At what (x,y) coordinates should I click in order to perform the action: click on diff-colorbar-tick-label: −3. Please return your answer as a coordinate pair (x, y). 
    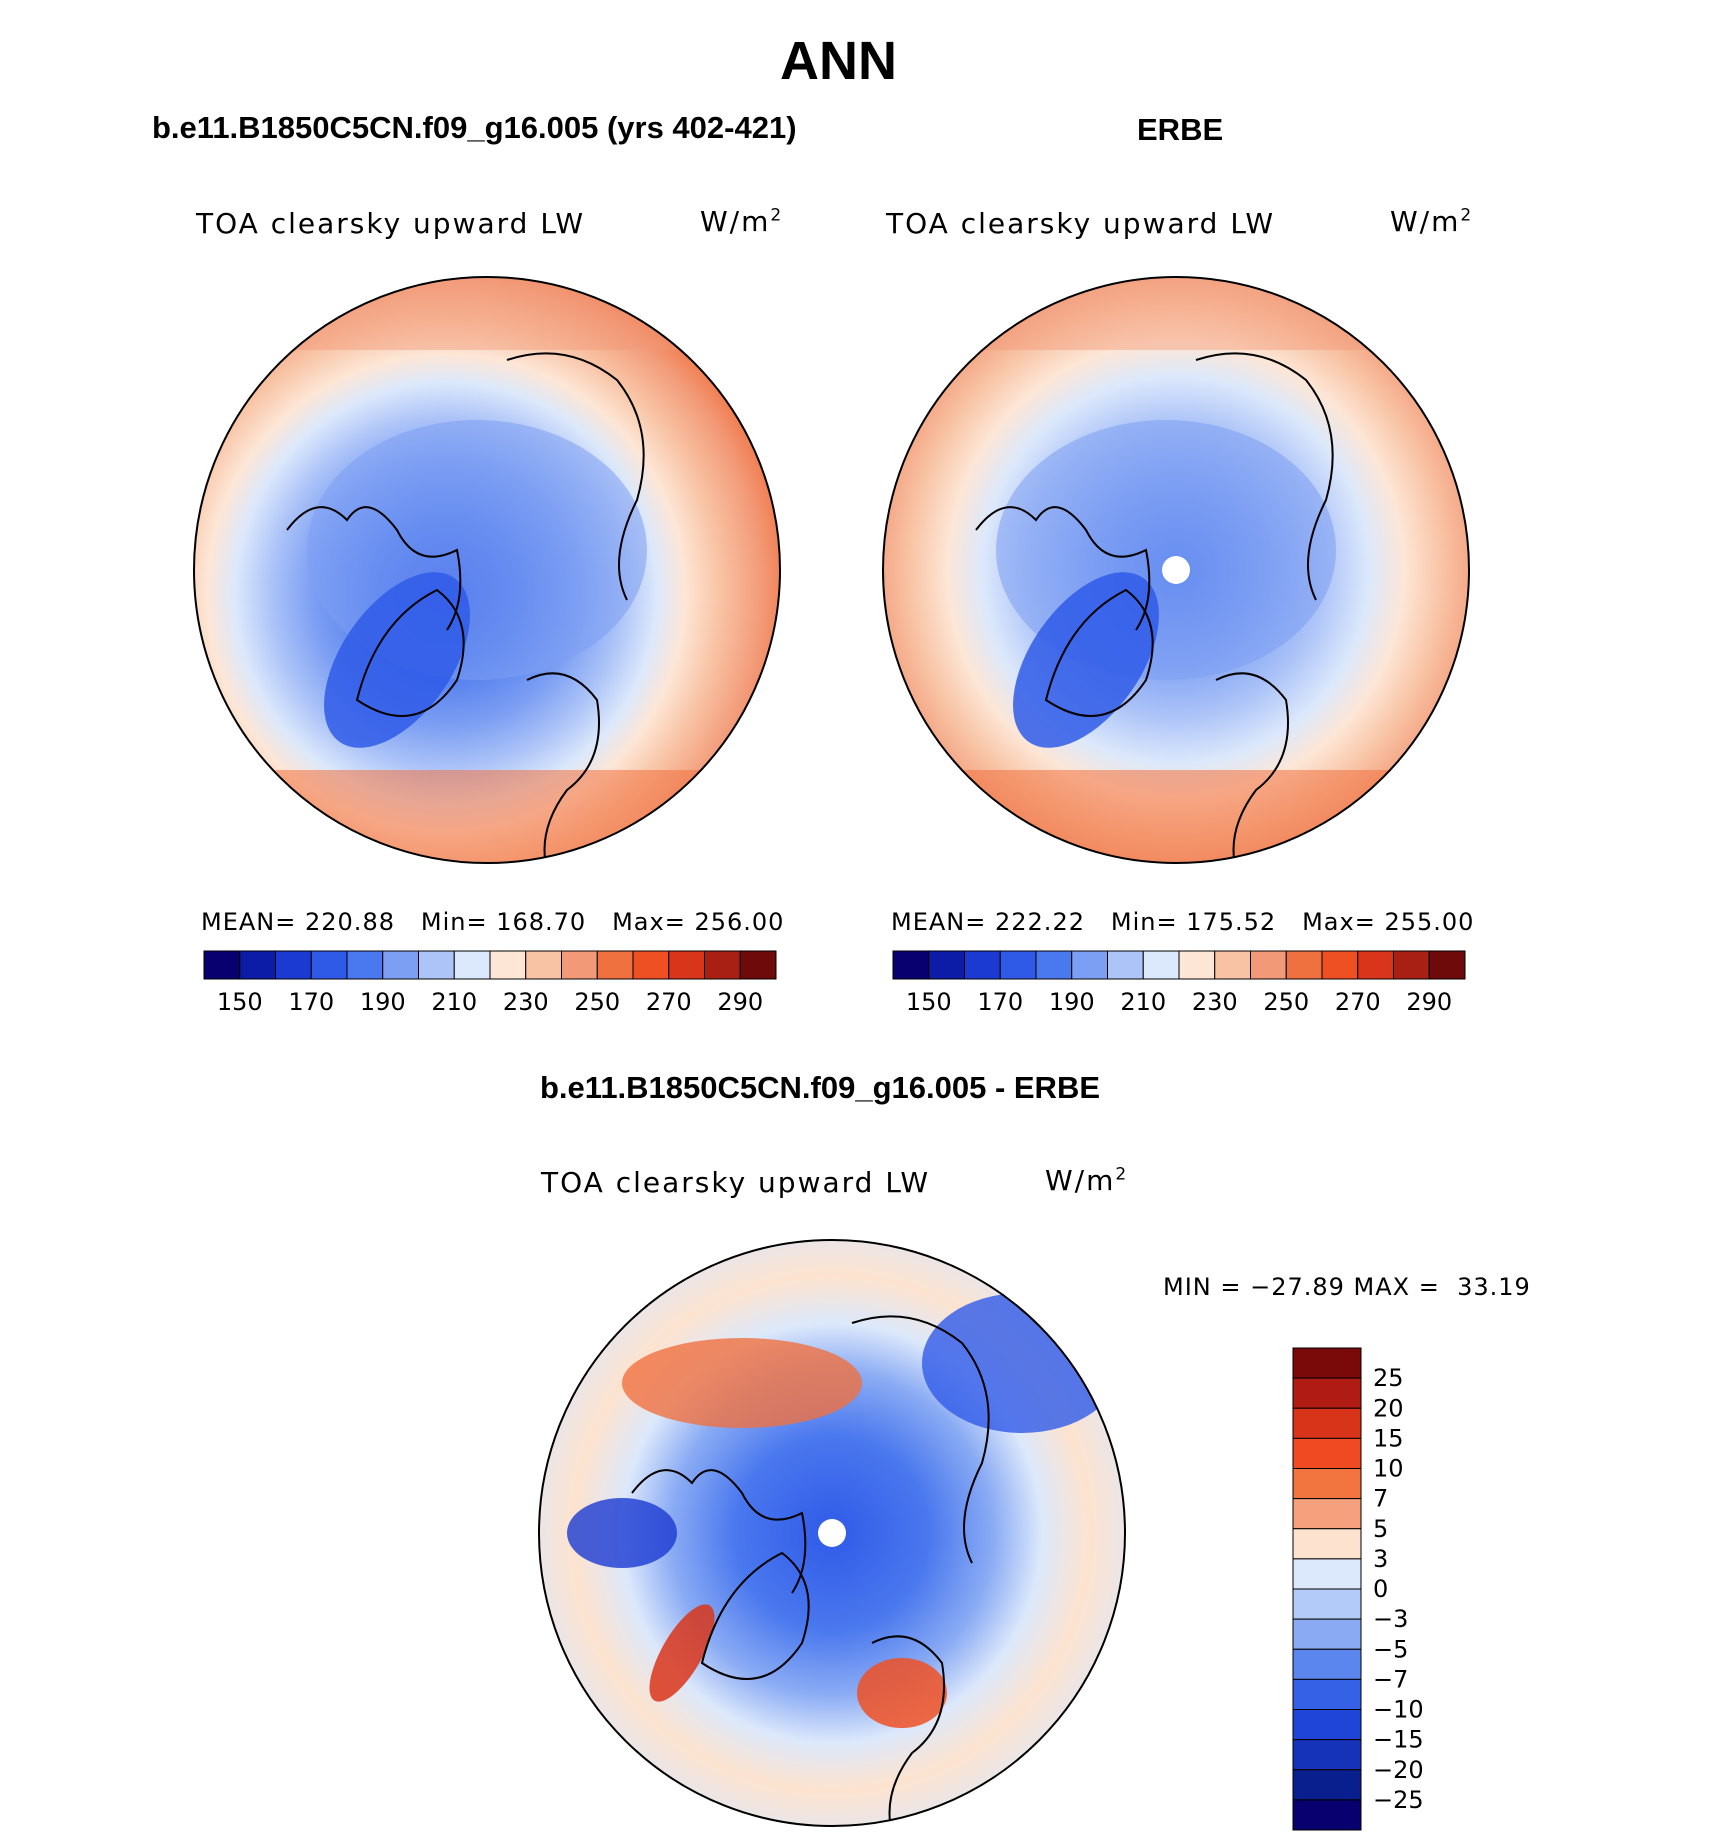
    Looking at the image, I should click on (1390, 1619).